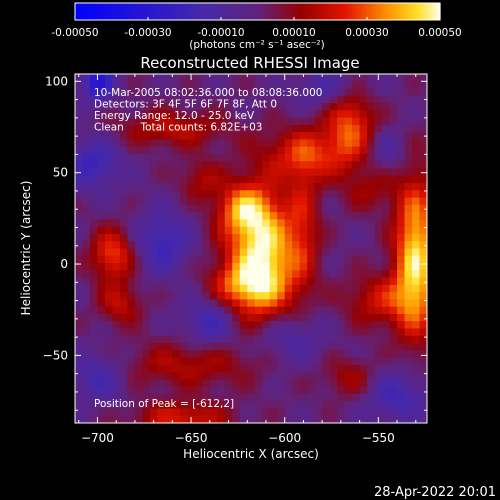 This screenshot has height=500, width=500. I want to click on x-axis-label: Heliocentric X (arcsec), so click(251, 454).